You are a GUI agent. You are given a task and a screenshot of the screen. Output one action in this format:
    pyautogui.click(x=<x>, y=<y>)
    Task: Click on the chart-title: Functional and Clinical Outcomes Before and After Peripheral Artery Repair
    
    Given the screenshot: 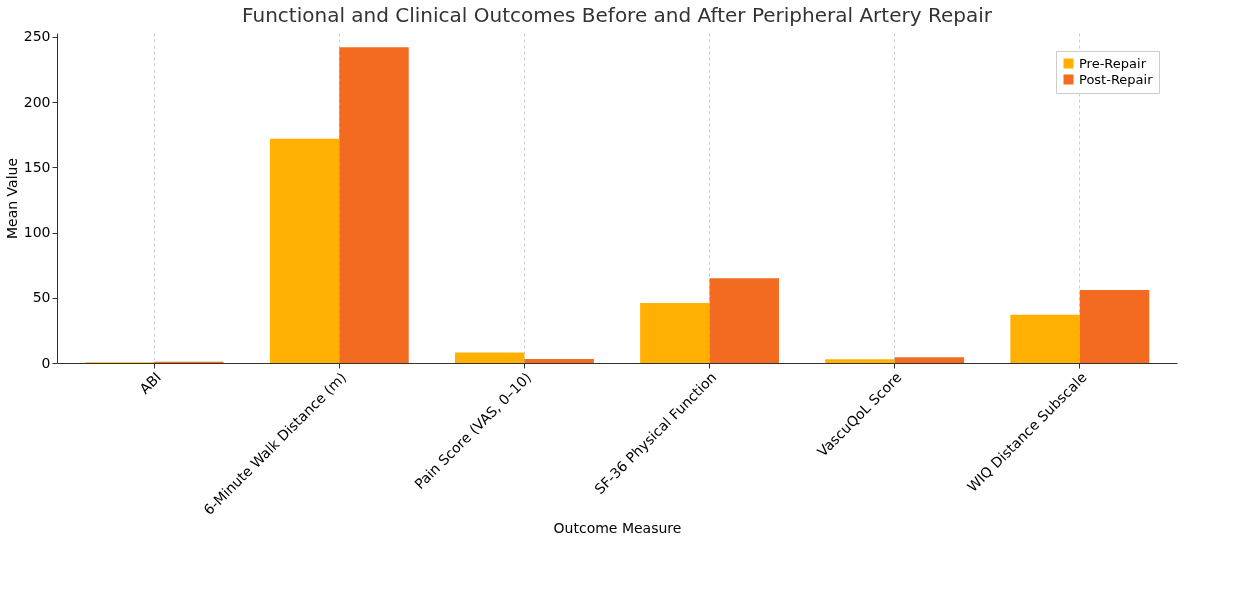 What is the action you would take?
    pyautogui.click(x=617, y=14)
    